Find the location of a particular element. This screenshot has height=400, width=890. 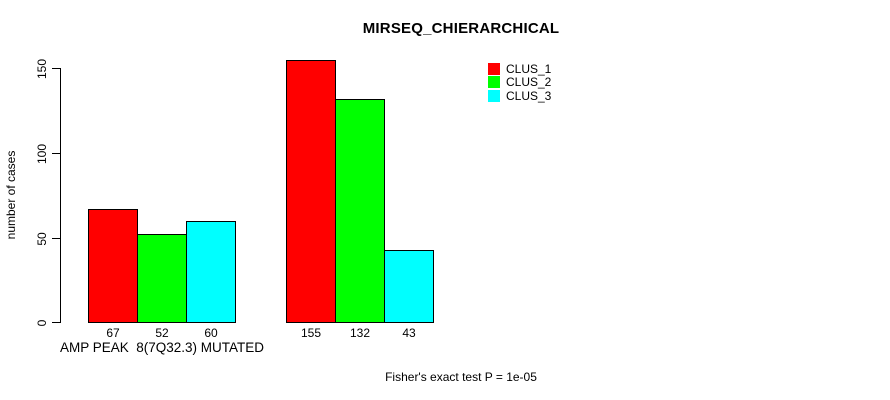

y-tick-label: 50 is located at coordinates (42, 238).